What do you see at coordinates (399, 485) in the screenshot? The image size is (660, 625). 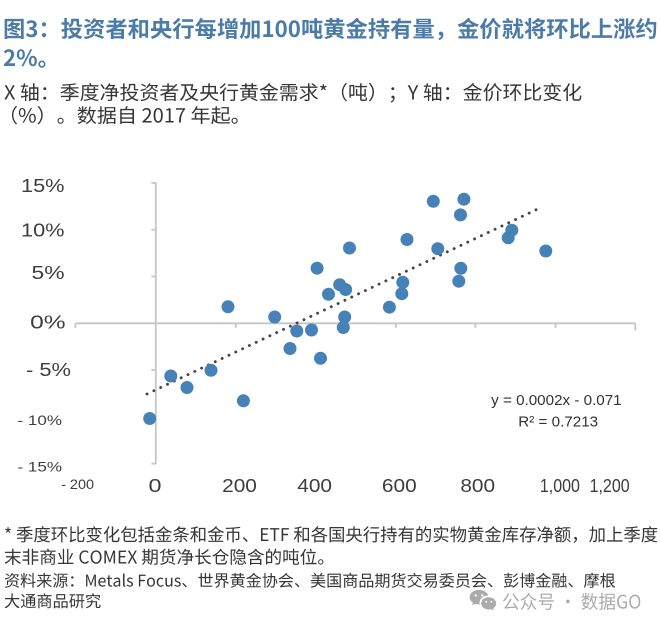 I see `svg-text: 600` at bounding box center [399, 485].